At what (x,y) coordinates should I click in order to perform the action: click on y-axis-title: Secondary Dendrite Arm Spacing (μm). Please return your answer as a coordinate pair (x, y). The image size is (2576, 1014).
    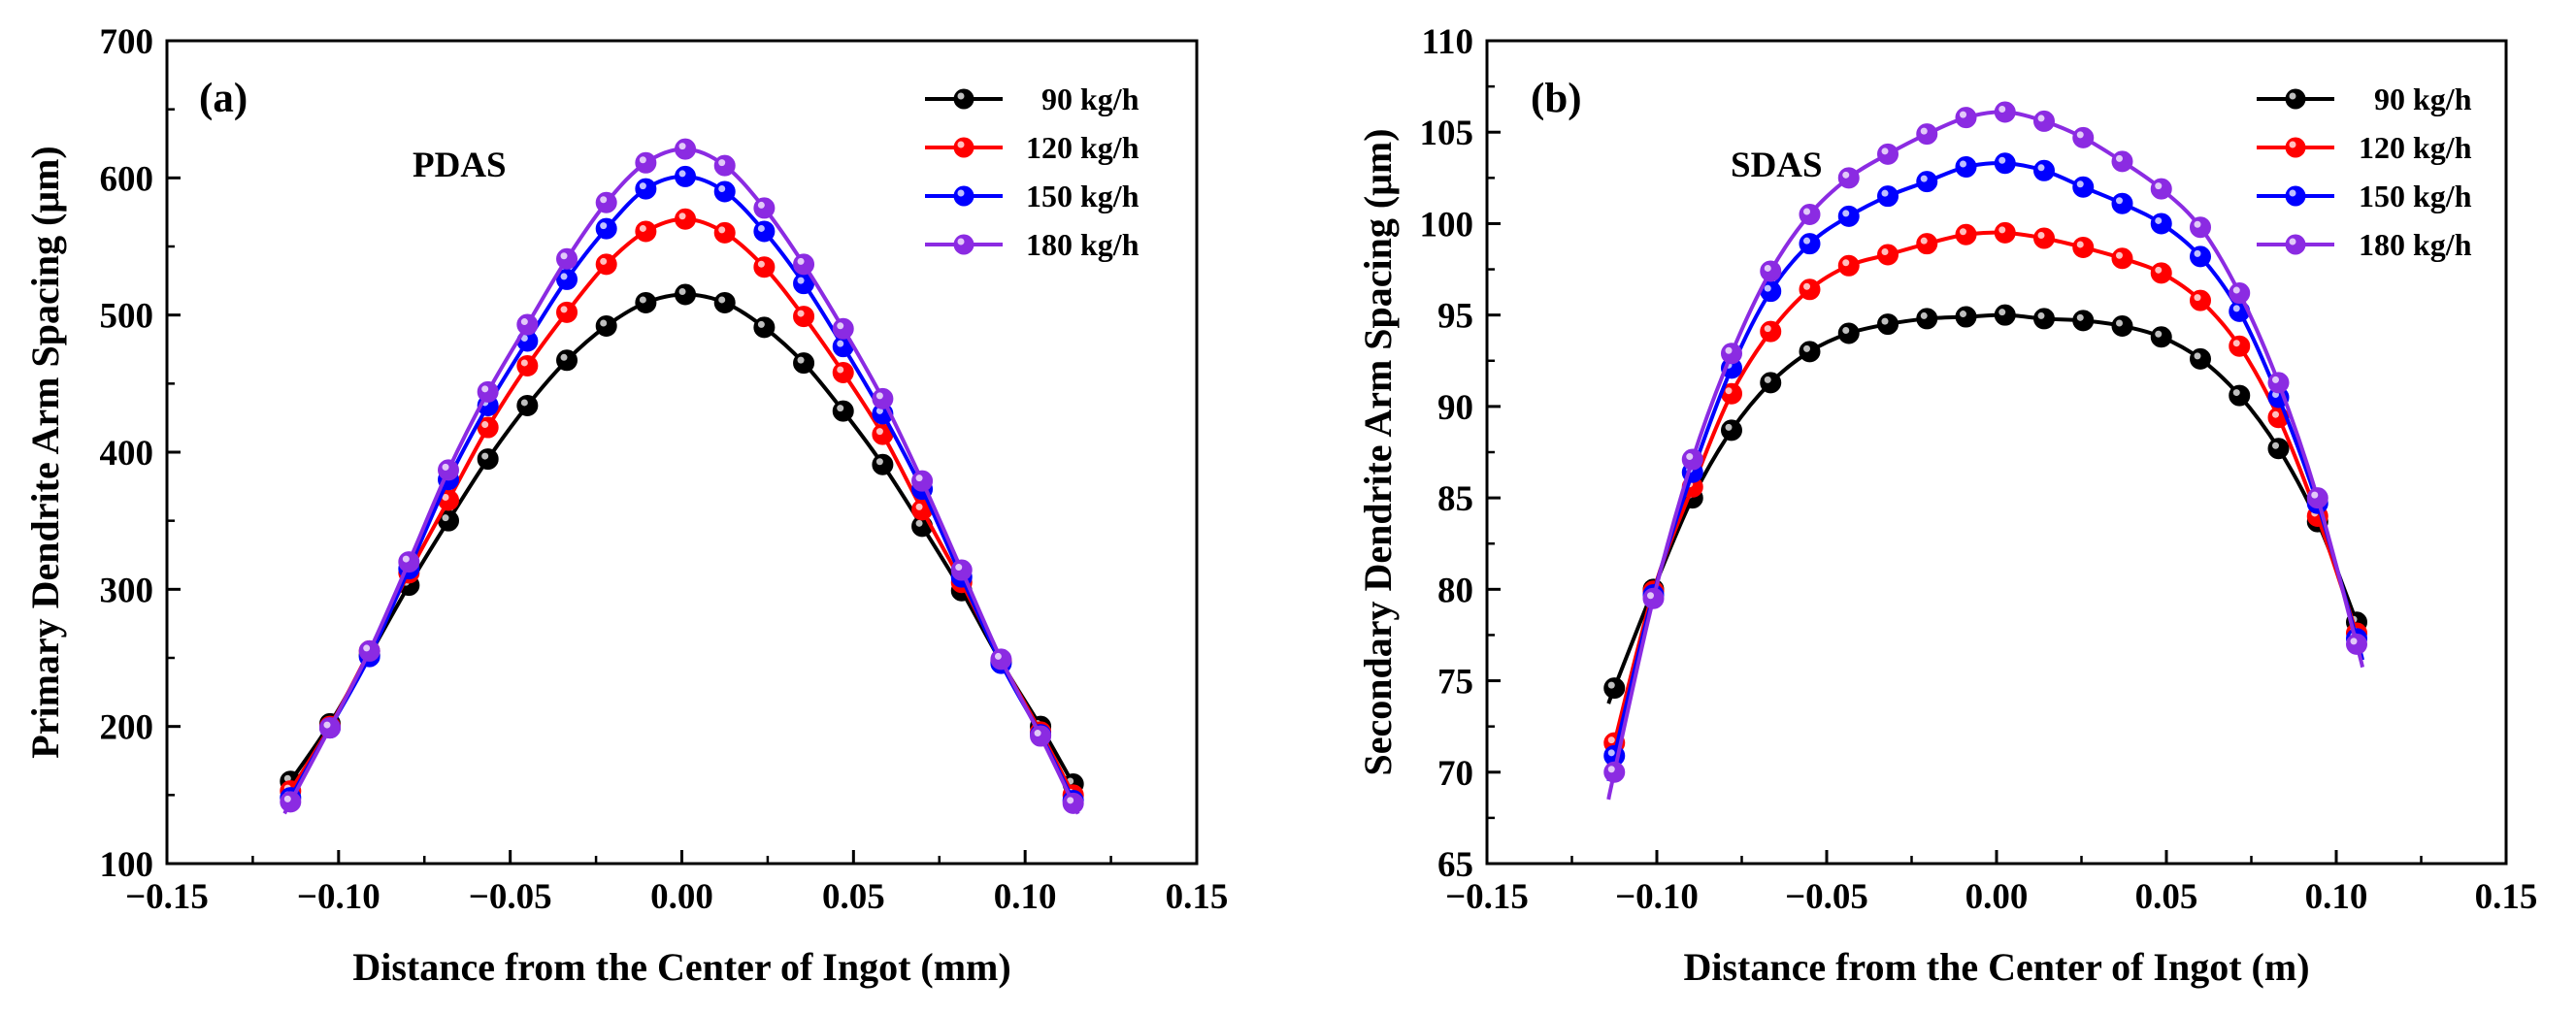
    Looking at the image, I should click on (1378, 451).